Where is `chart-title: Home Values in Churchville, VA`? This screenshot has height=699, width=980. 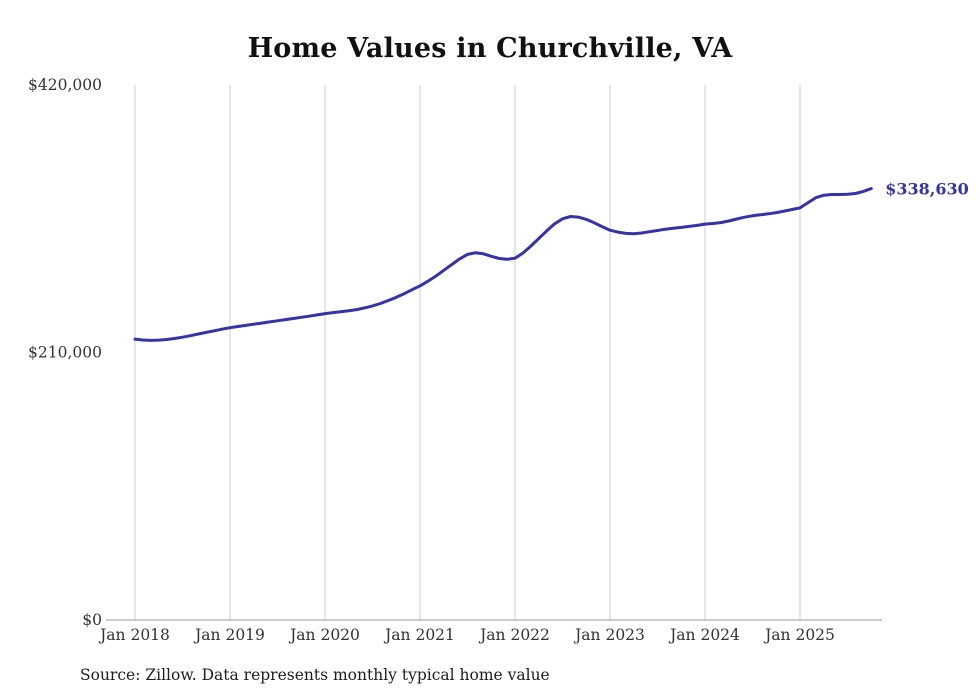 chart-title: Home Values in Churchville, VA is located at coordinates (490, 48).